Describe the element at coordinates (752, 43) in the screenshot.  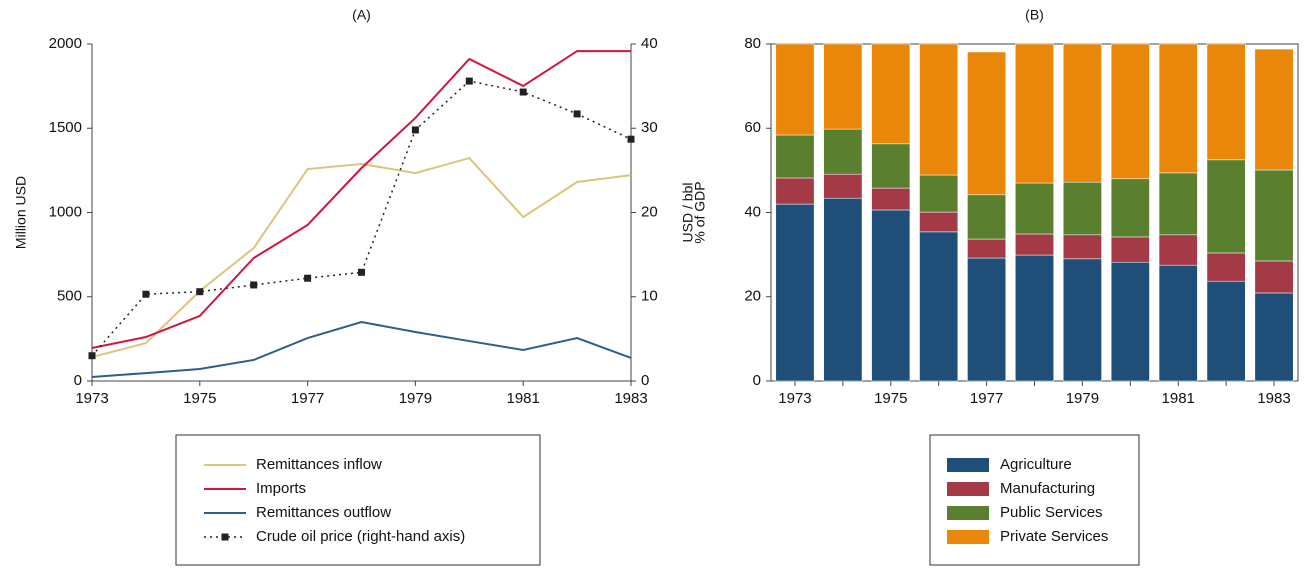
I see `y-tick-label: 80` at that location.